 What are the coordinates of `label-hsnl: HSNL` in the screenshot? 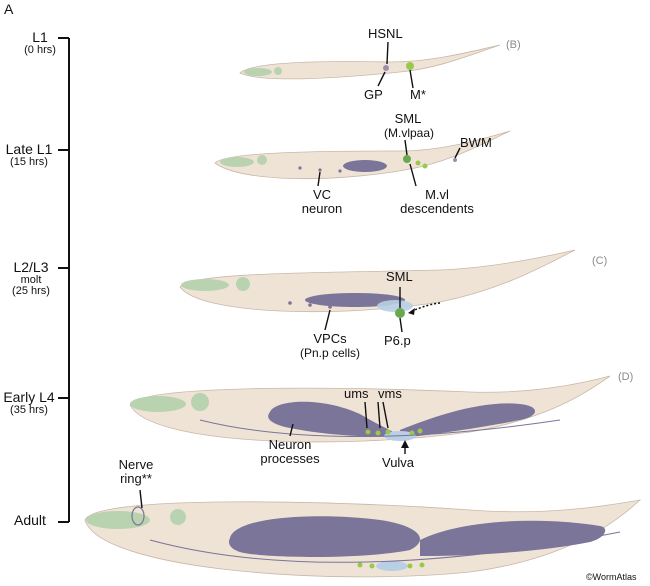 It's located at (385, 33).